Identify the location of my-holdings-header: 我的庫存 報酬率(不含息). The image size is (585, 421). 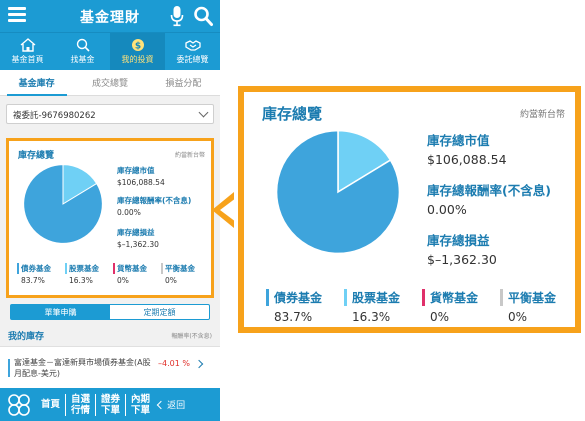
(110, 334).